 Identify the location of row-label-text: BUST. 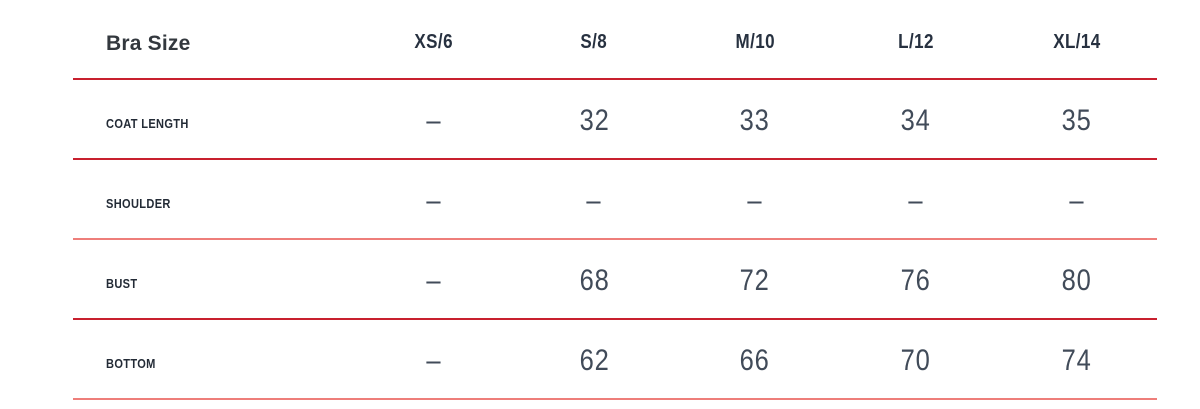
(122, 283).